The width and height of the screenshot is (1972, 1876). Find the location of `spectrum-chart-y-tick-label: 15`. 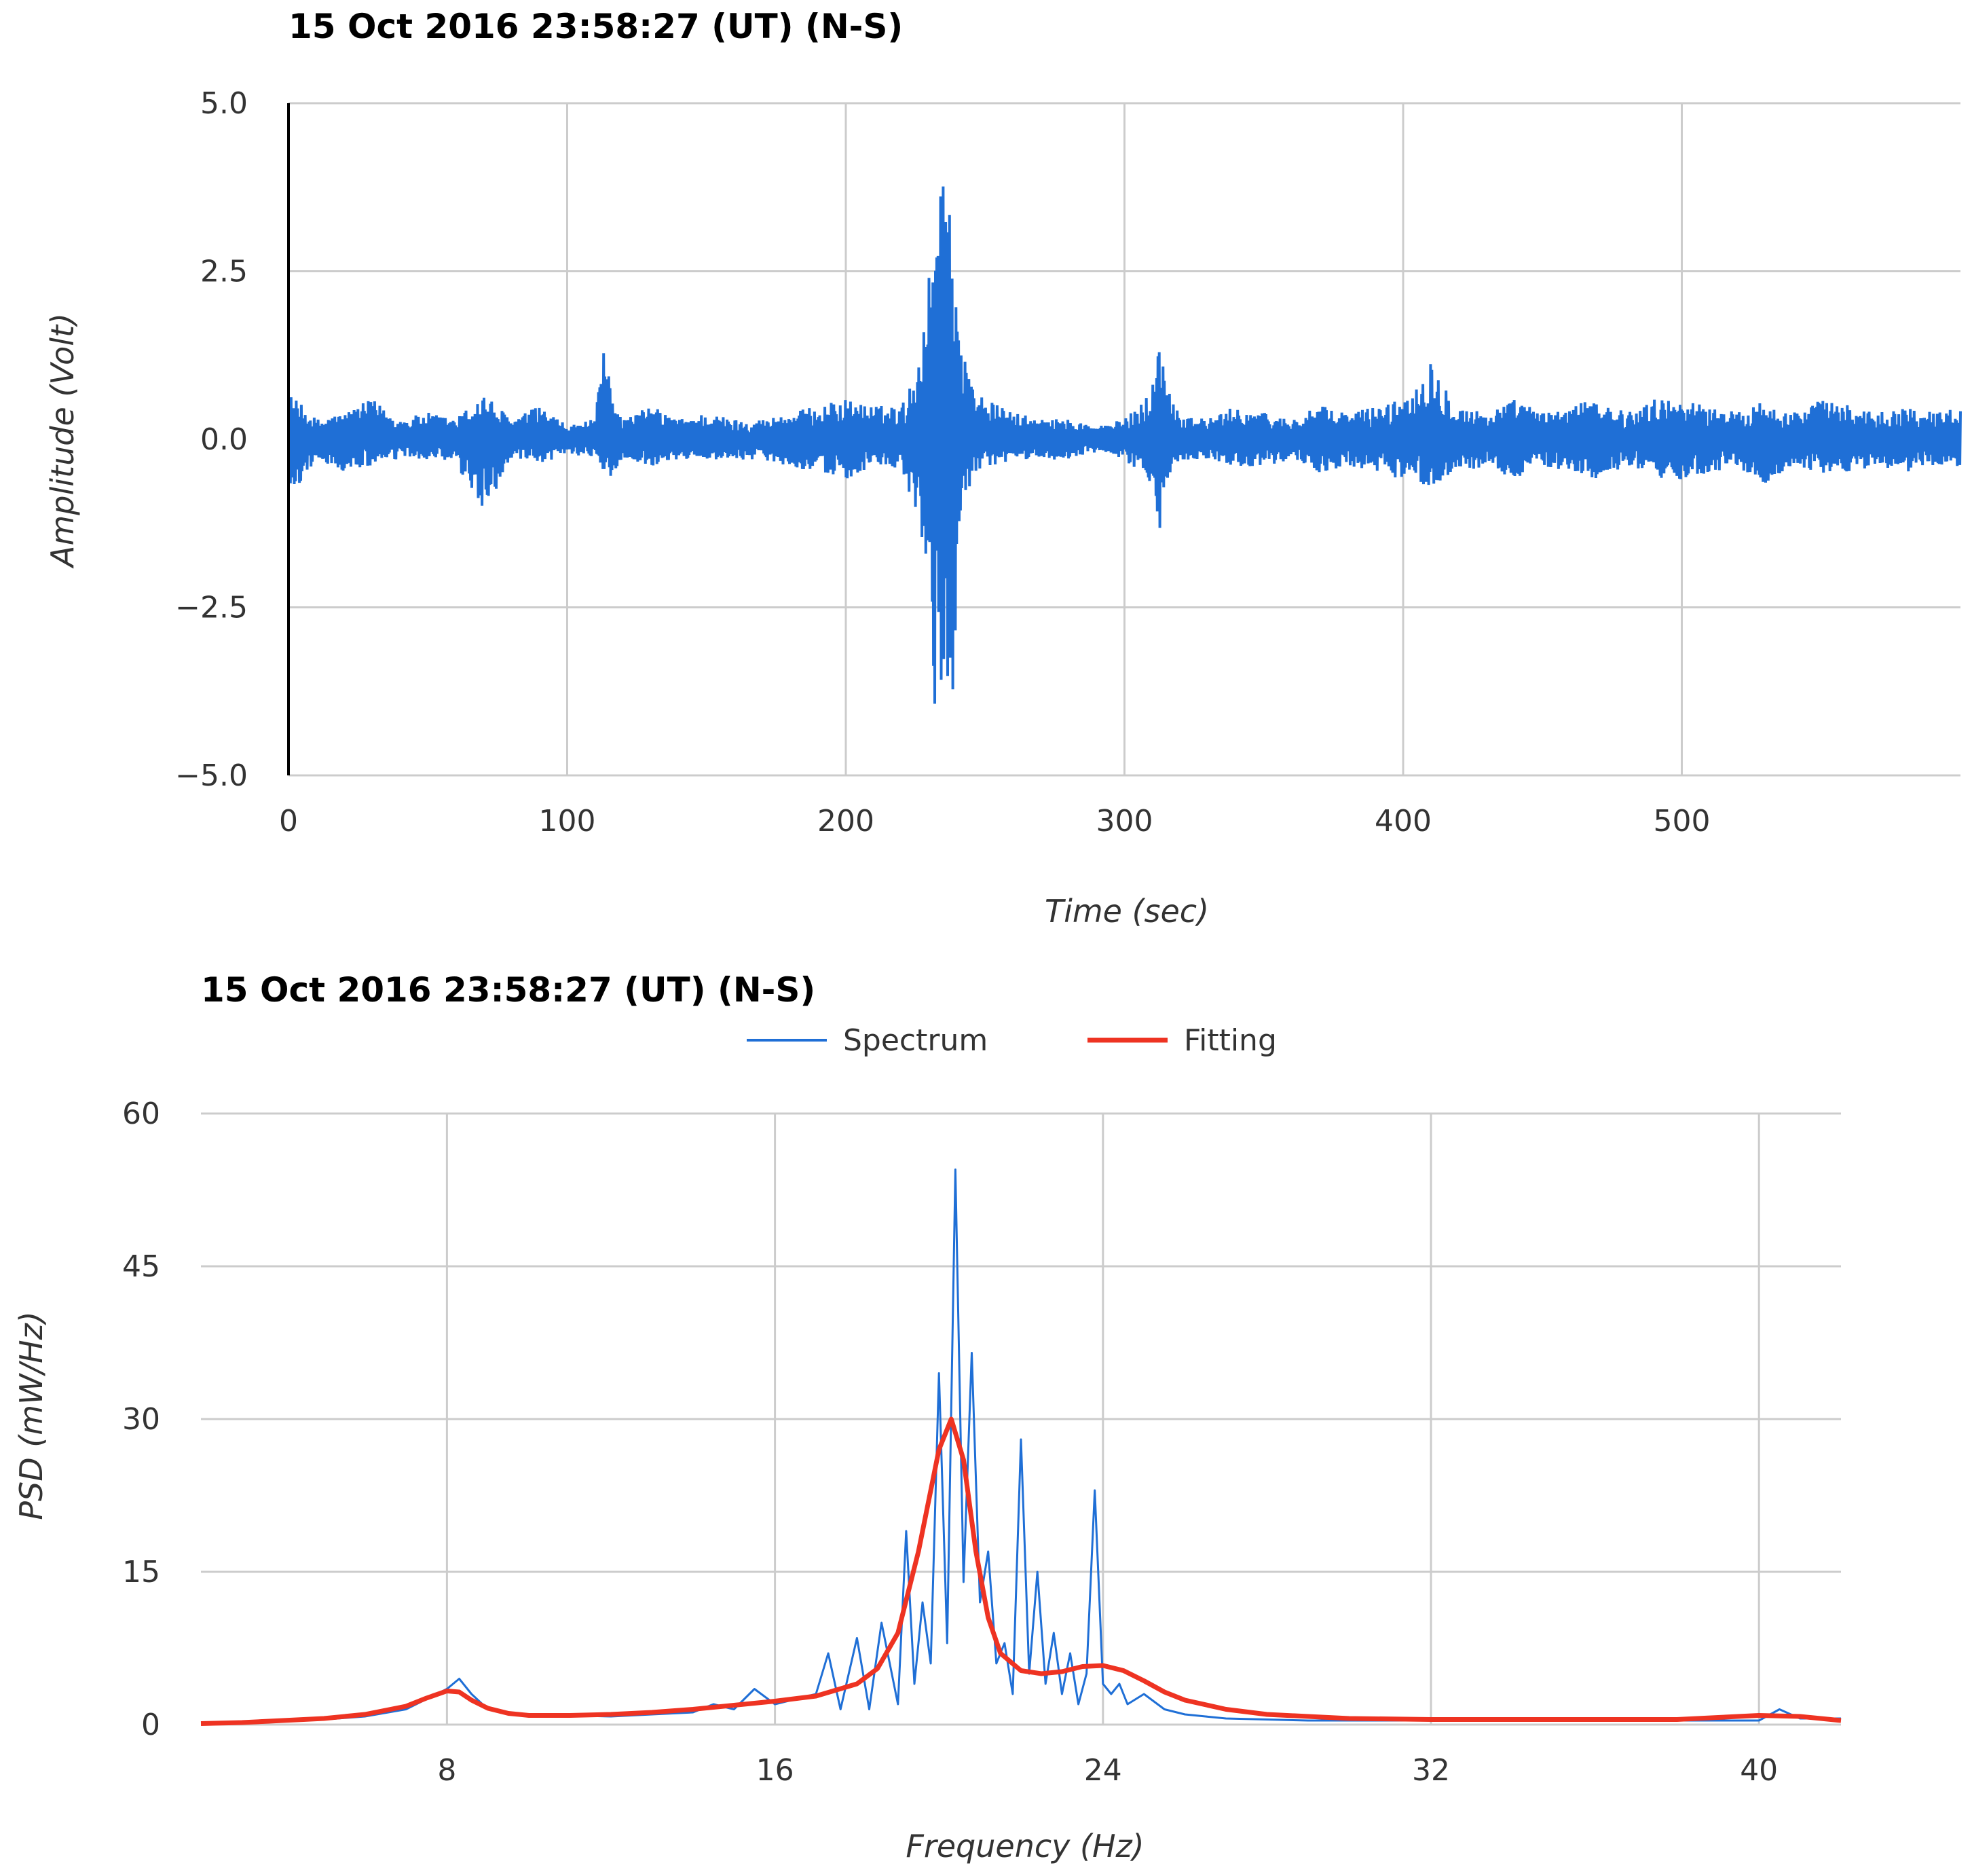

spectrum-chart-y-tick-label: 15 is located at coordinates (141, 1572).